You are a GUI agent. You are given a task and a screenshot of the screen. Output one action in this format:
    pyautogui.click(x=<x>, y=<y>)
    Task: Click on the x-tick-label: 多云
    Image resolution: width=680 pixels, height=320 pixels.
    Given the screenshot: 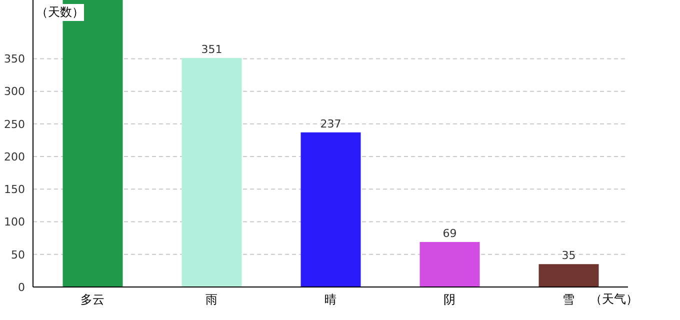 What is the action you would take?
    pyautogui.click(x=92, y=299)
    